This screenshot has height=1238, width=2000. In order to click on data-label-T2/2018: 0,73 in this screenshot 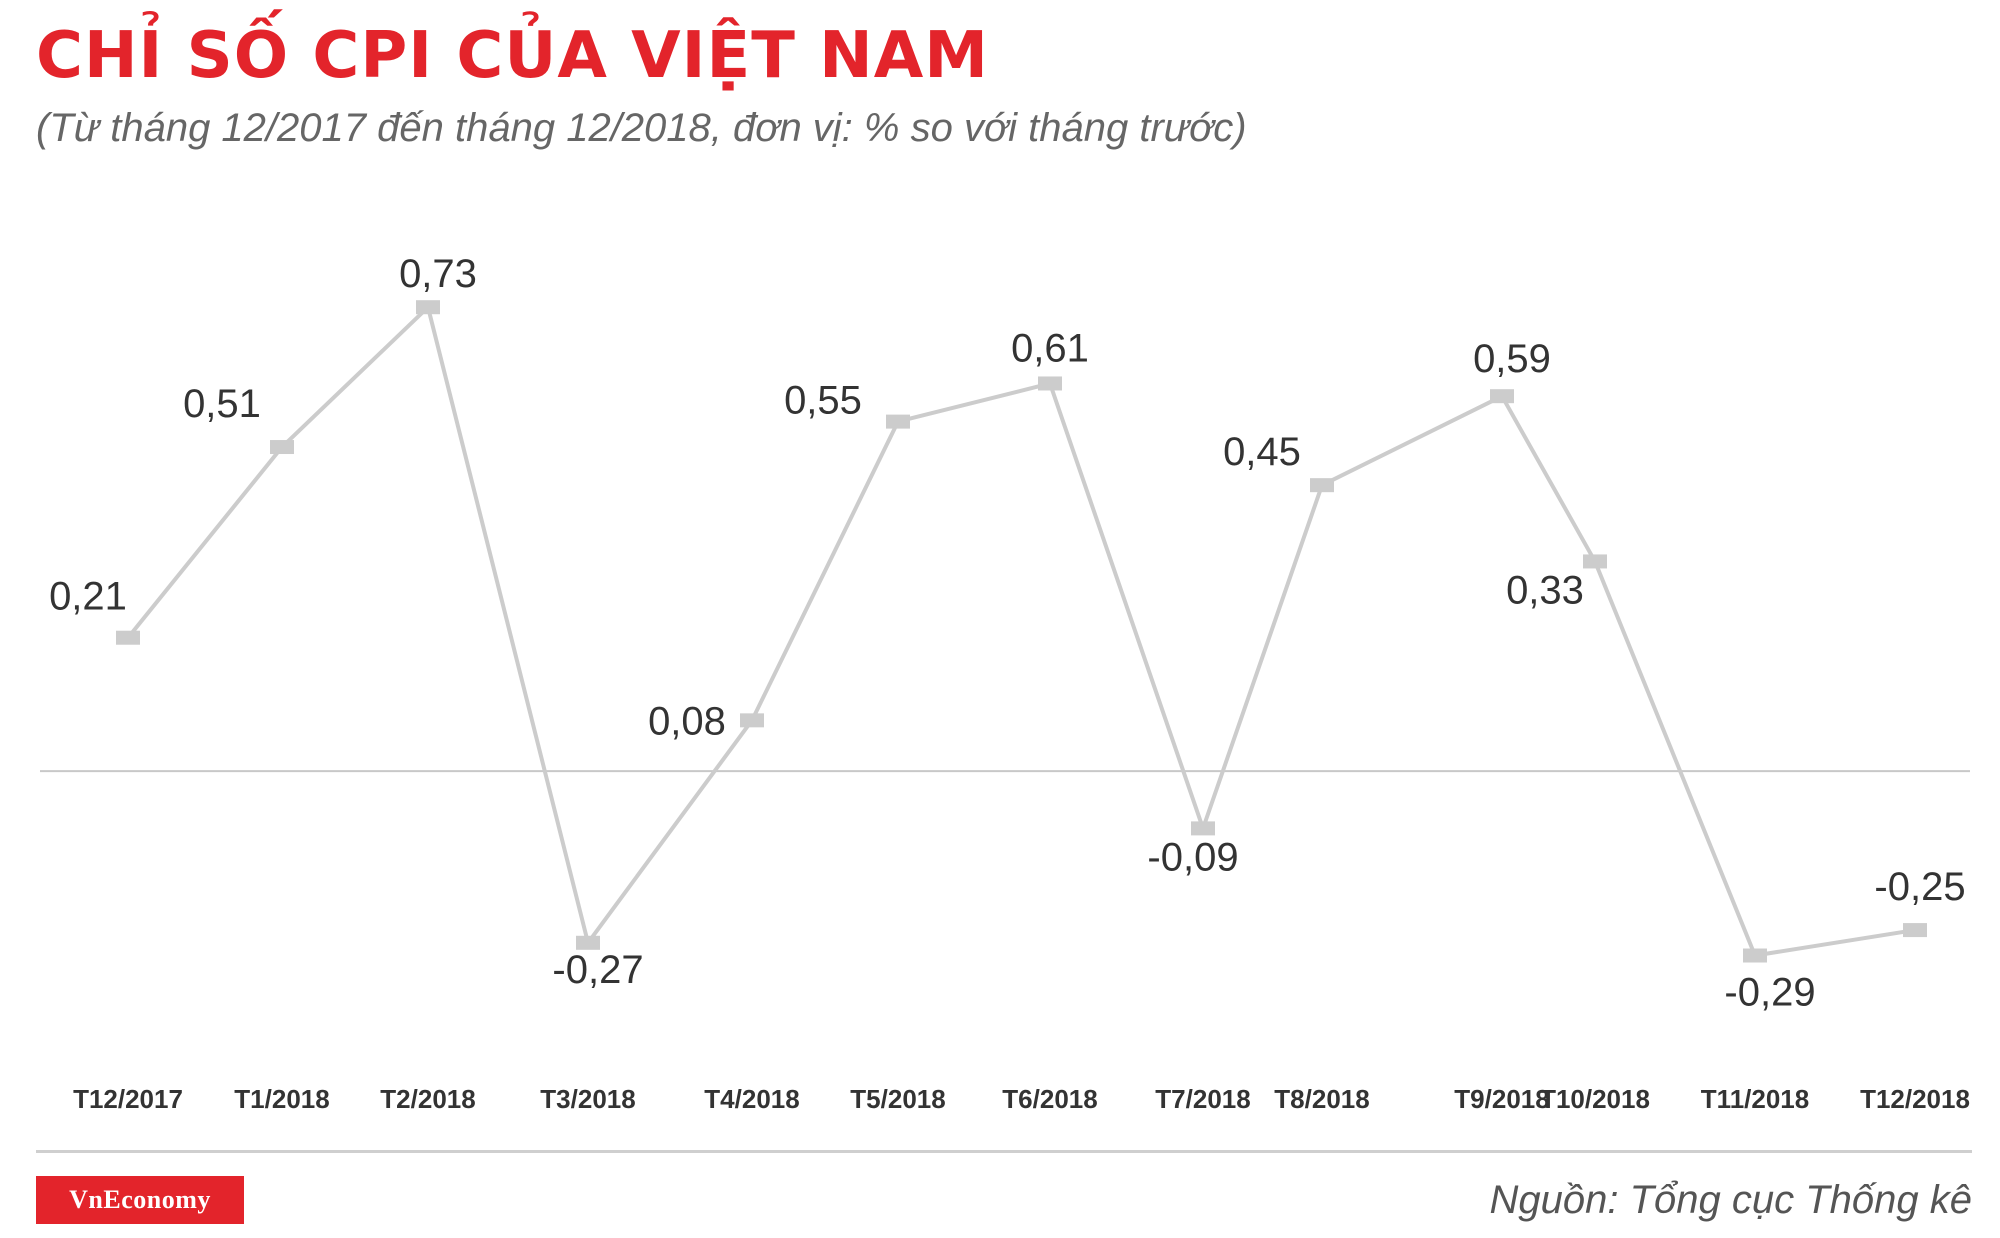, I will do `click(438, 274)`.